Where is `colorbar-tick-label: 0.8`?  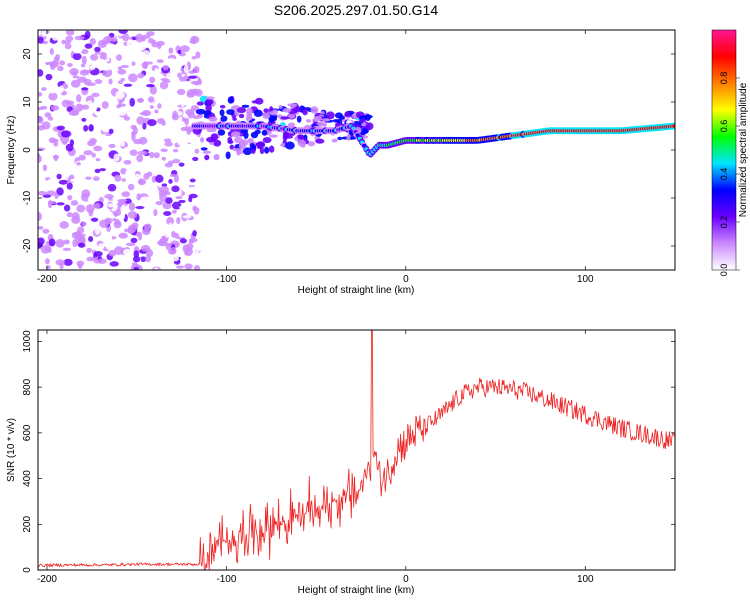 colorbar-tick-label: 0.8 is located at coordinates (724, 78).